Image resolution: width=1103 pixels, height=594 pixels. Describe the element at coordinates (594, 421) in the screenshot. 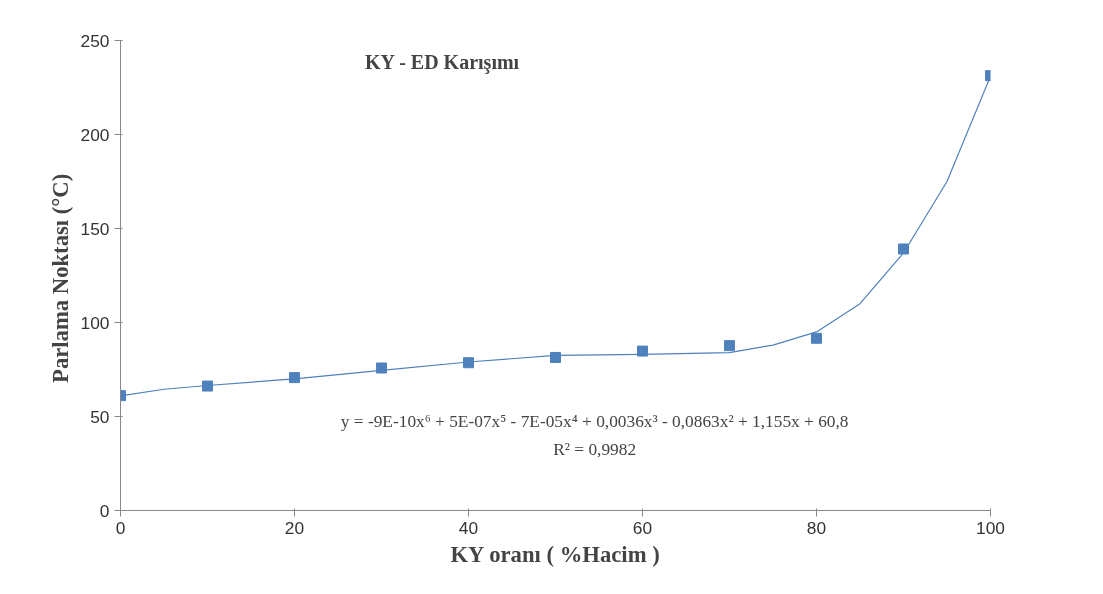

I see `annotation: y = -9E-10x⁶ + 5E-07x⁵ - 7E-05x⁴ + 0,0036x³ - 0,0863x² + 1,155x + 60,8` at that location.